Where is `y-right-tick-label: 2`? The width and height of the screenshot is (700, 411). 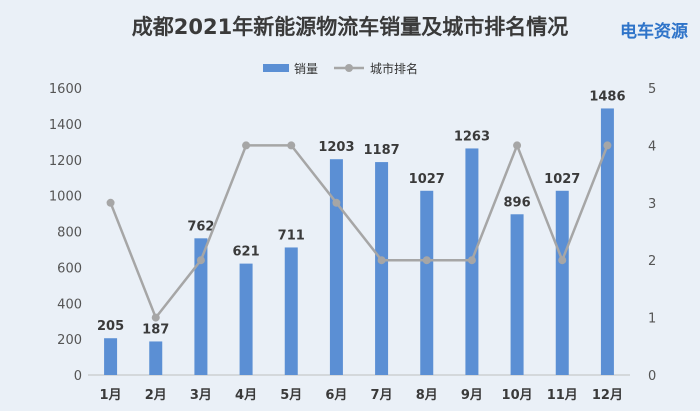
y-right-tick-label: 2 is located at coordinates (652, 261).